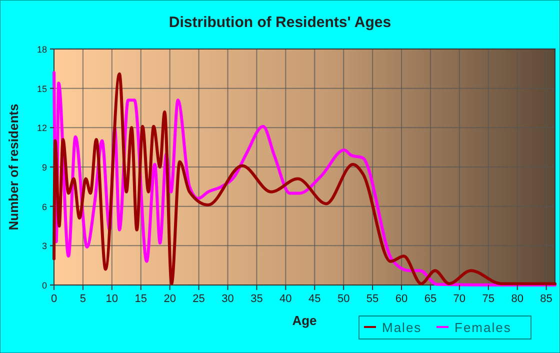  What do you see at coordinates (170, 299) in the screenshot?
I see `x-tick-label: 20` at bounding box center [170, 299].